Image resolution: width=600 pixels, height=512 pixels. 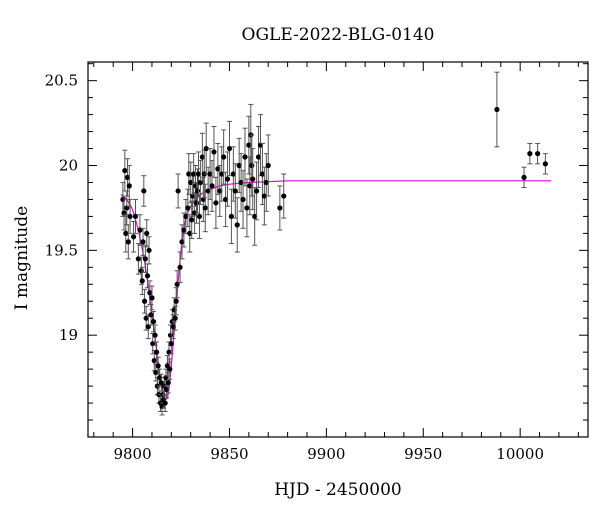 What do you see at coordinates (68, 166) in the screenshot?
I see `y-tick-label: 20` at bounding box center [68, 166].